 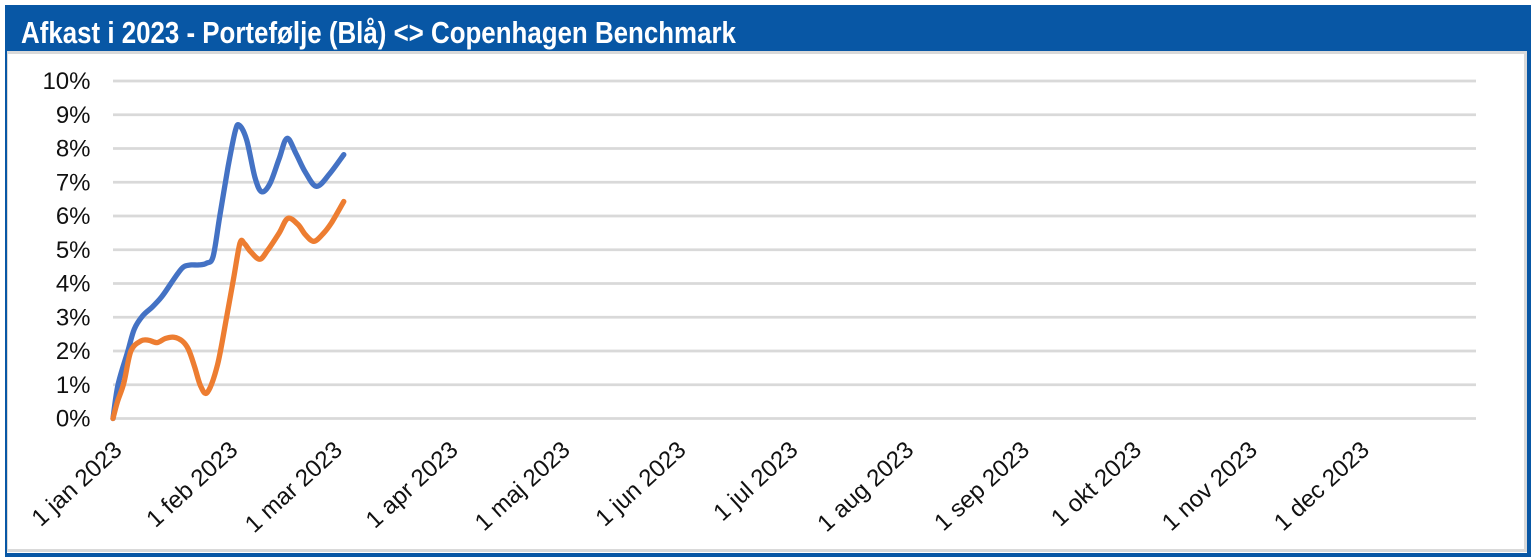 What do you see at coordinates (77, 484) in the screenshot?
I see `svg-text: 1 jan 2023` at bounding box center [77, 484].